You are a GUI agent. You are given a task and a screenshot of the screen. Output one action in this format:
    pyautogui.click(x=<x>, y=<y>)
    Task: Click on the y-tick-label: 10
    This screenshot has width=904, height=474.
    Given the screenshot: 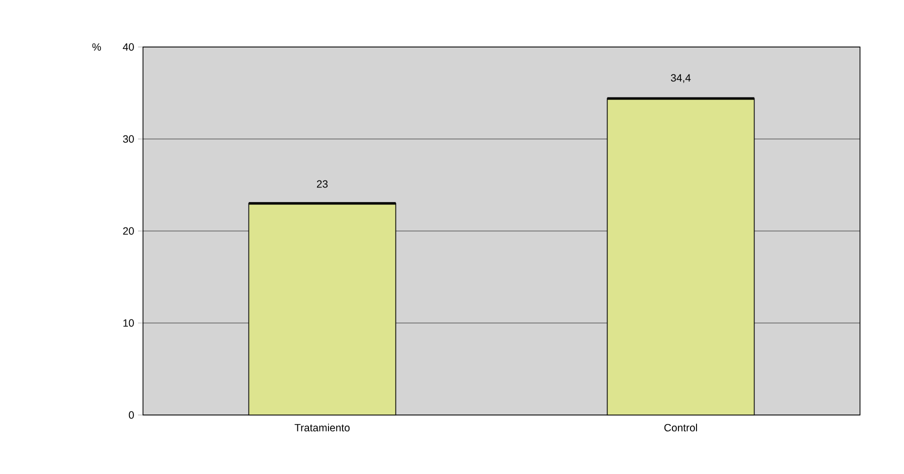 What is the action you would take?
    pyautogui.click(x=128, y=323)
    